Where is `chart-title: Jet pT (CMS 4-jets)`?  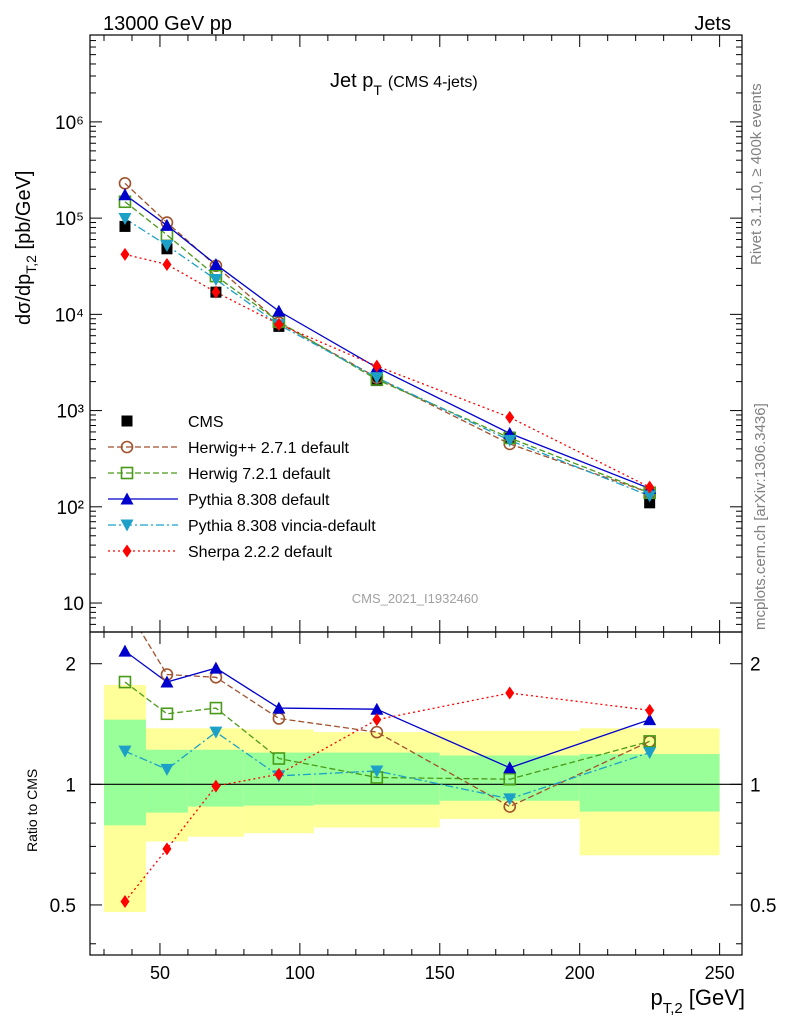
chart-title: Jet pT (CMS 4-jets) is located at coordinates (404, 84).